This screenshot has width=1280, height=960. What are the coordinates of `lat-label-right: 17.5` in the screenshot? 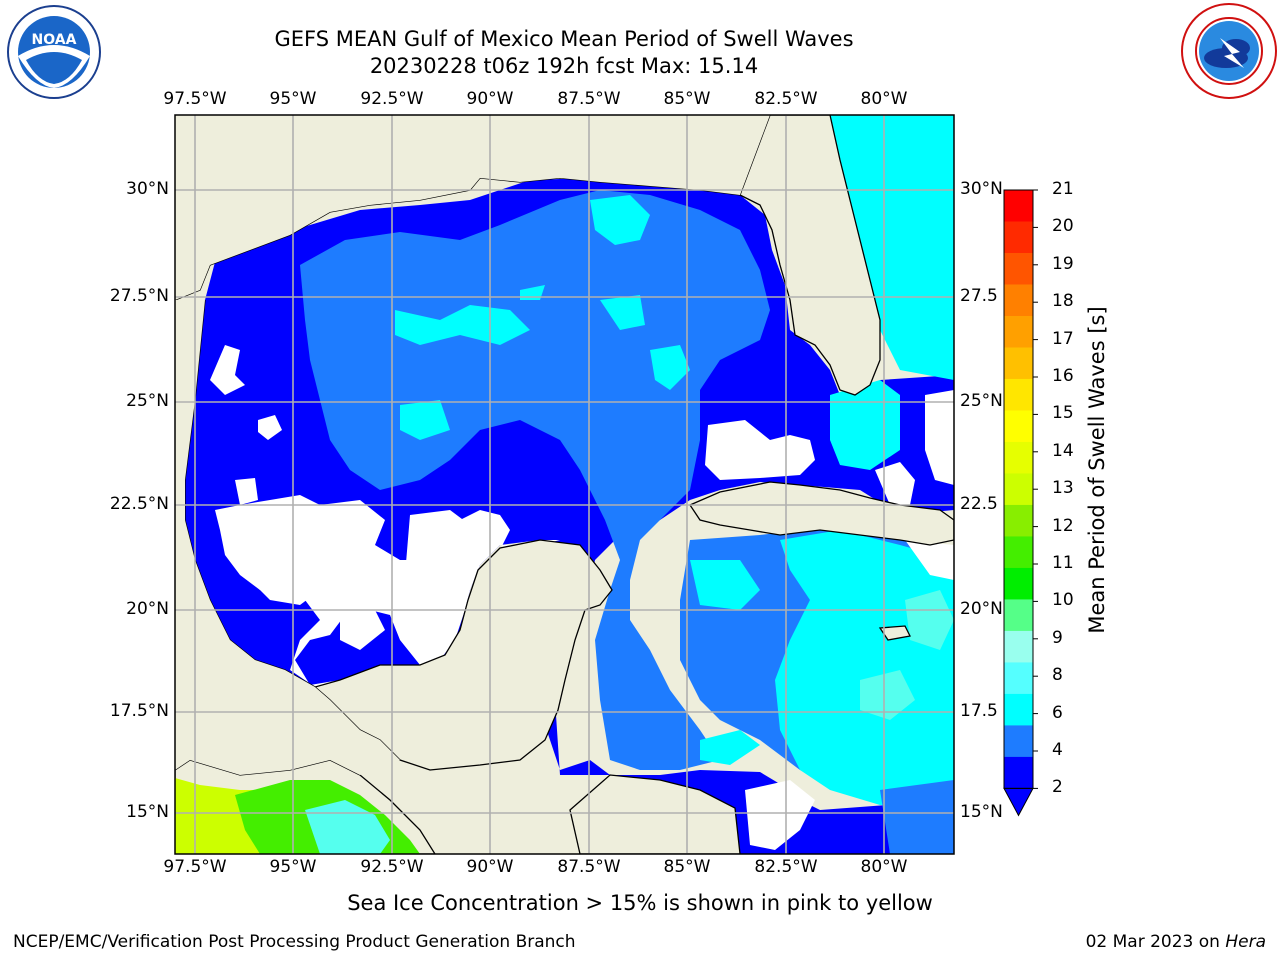 It's located at (979, 711).